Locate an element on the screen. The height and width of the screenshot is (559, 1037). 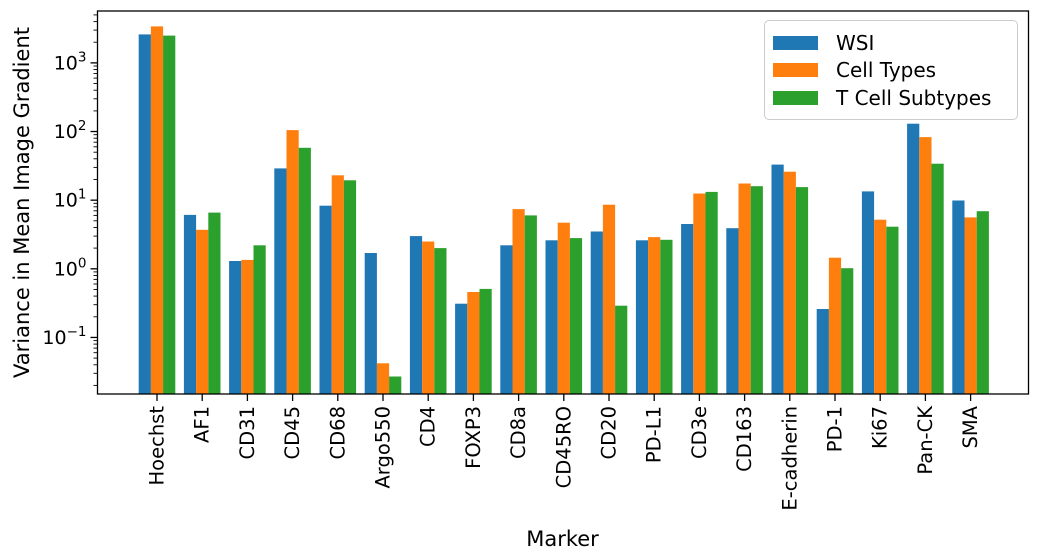
x-tick-label: AF1 is located at coordinates (202, 424).